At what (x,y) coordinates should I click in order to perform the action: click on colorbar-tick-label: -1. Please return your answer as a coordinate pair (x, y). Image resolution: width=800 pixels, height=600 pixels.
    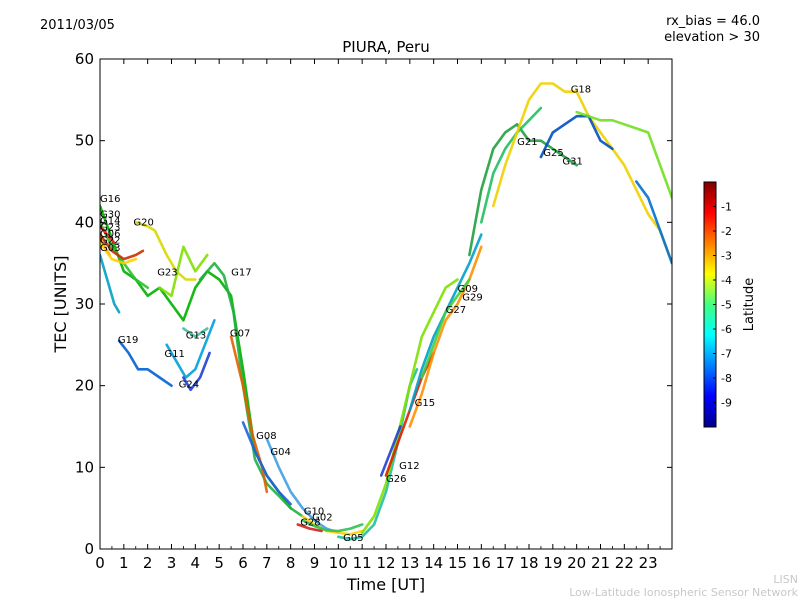
    Looking at the image, I should click on (726, 207).